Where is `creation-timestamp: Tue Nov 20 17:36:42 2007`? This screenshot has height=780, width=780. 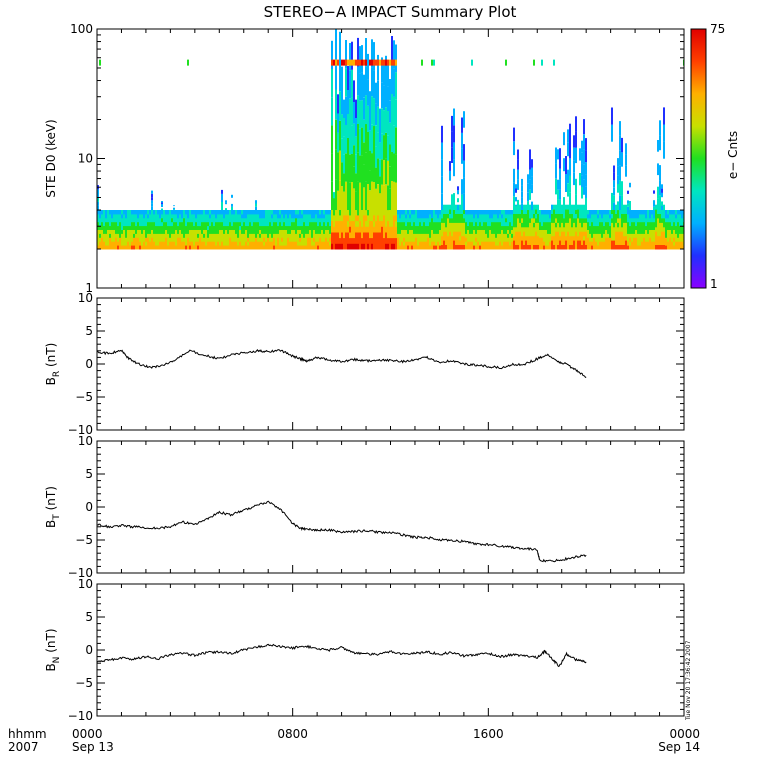 creation-timestamp: Tue Nov 20 17:36:42 2007 is located at coordinates (688, 680).